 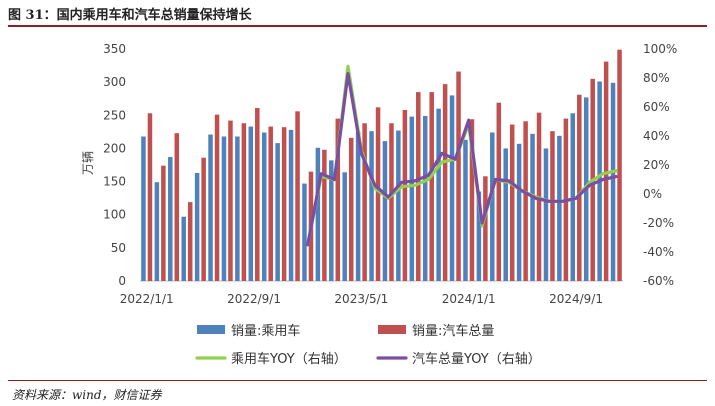 I want to click on y2-tick-label: 80%, so click(x=656, y=78).